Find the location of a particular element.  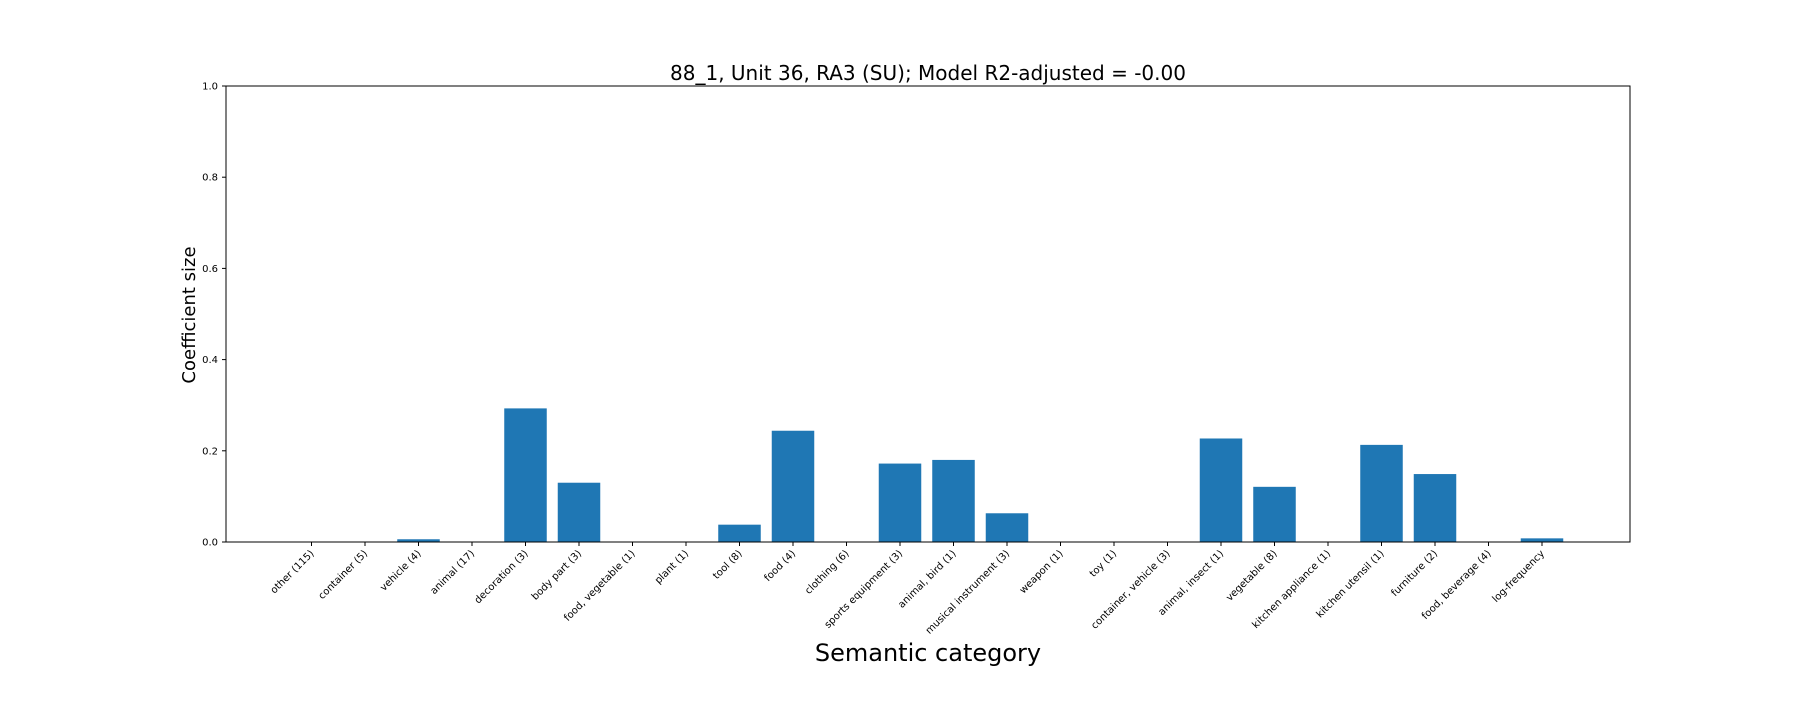

x-tick-label-1: container (5) is located at coordinates (344, 575).